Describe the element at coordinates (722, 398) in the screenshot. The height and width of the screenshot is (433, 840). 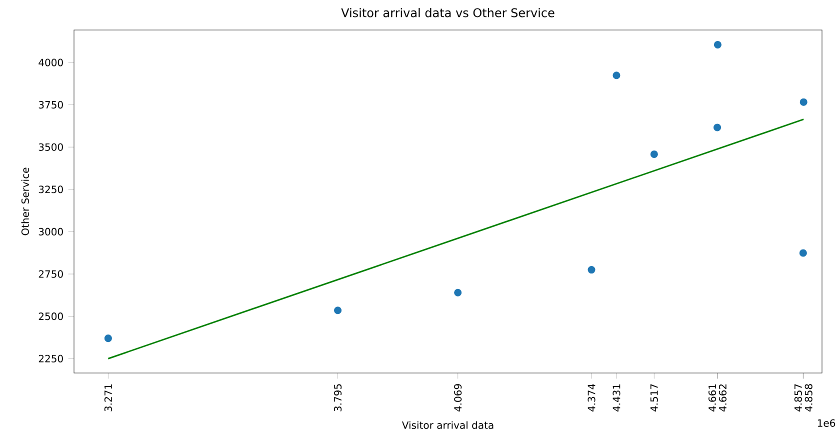
I see `x-tick-label: 4.662` at that location.